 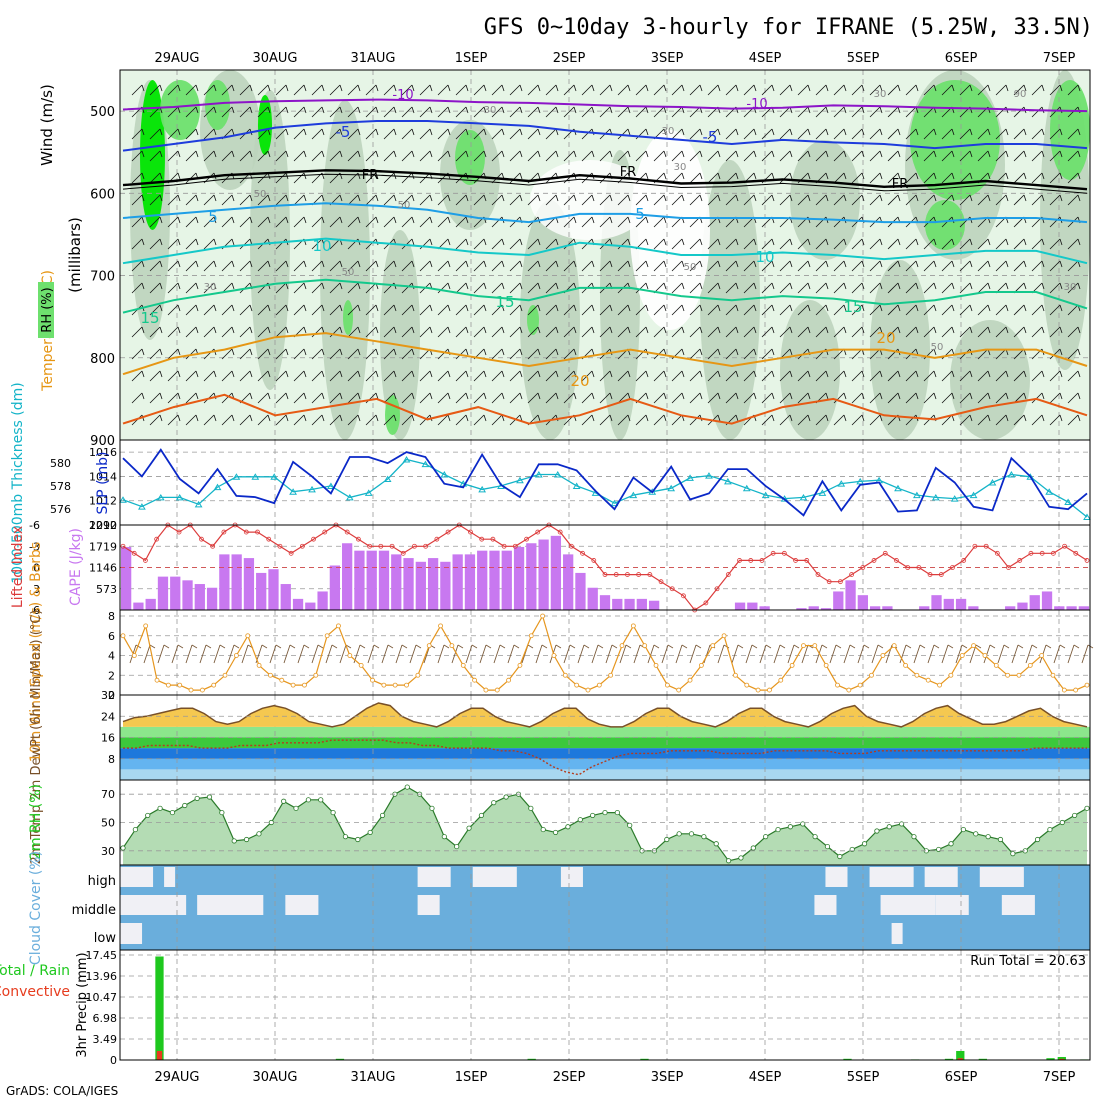 What do you see at coordinates (149, 318) in the screenshot?
I see `contour-label: 15` at bounding box center [149, 318].